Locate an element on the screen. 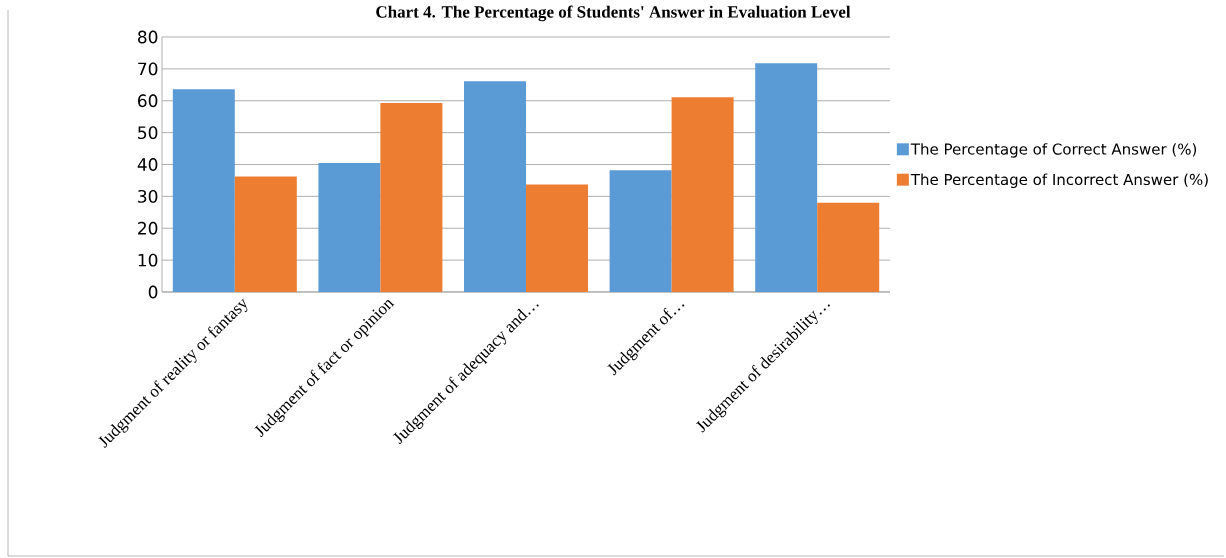 This screenshot has height=558, width=1226. y-tick-label: 40 is located at coordinates (147, 164).